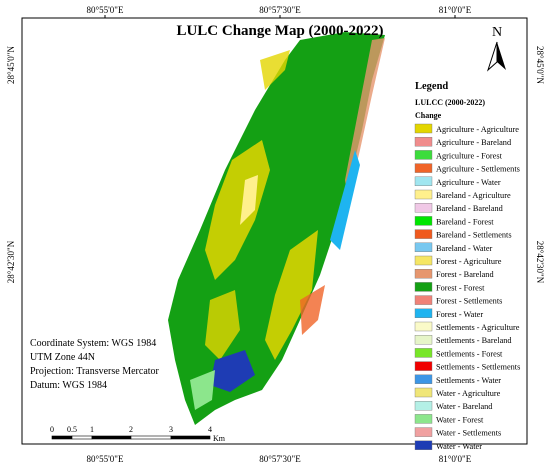  Describe the element at coordinates (105, 10) in the screenshot. I see `top-coord: 80°55'0"E` at that location.